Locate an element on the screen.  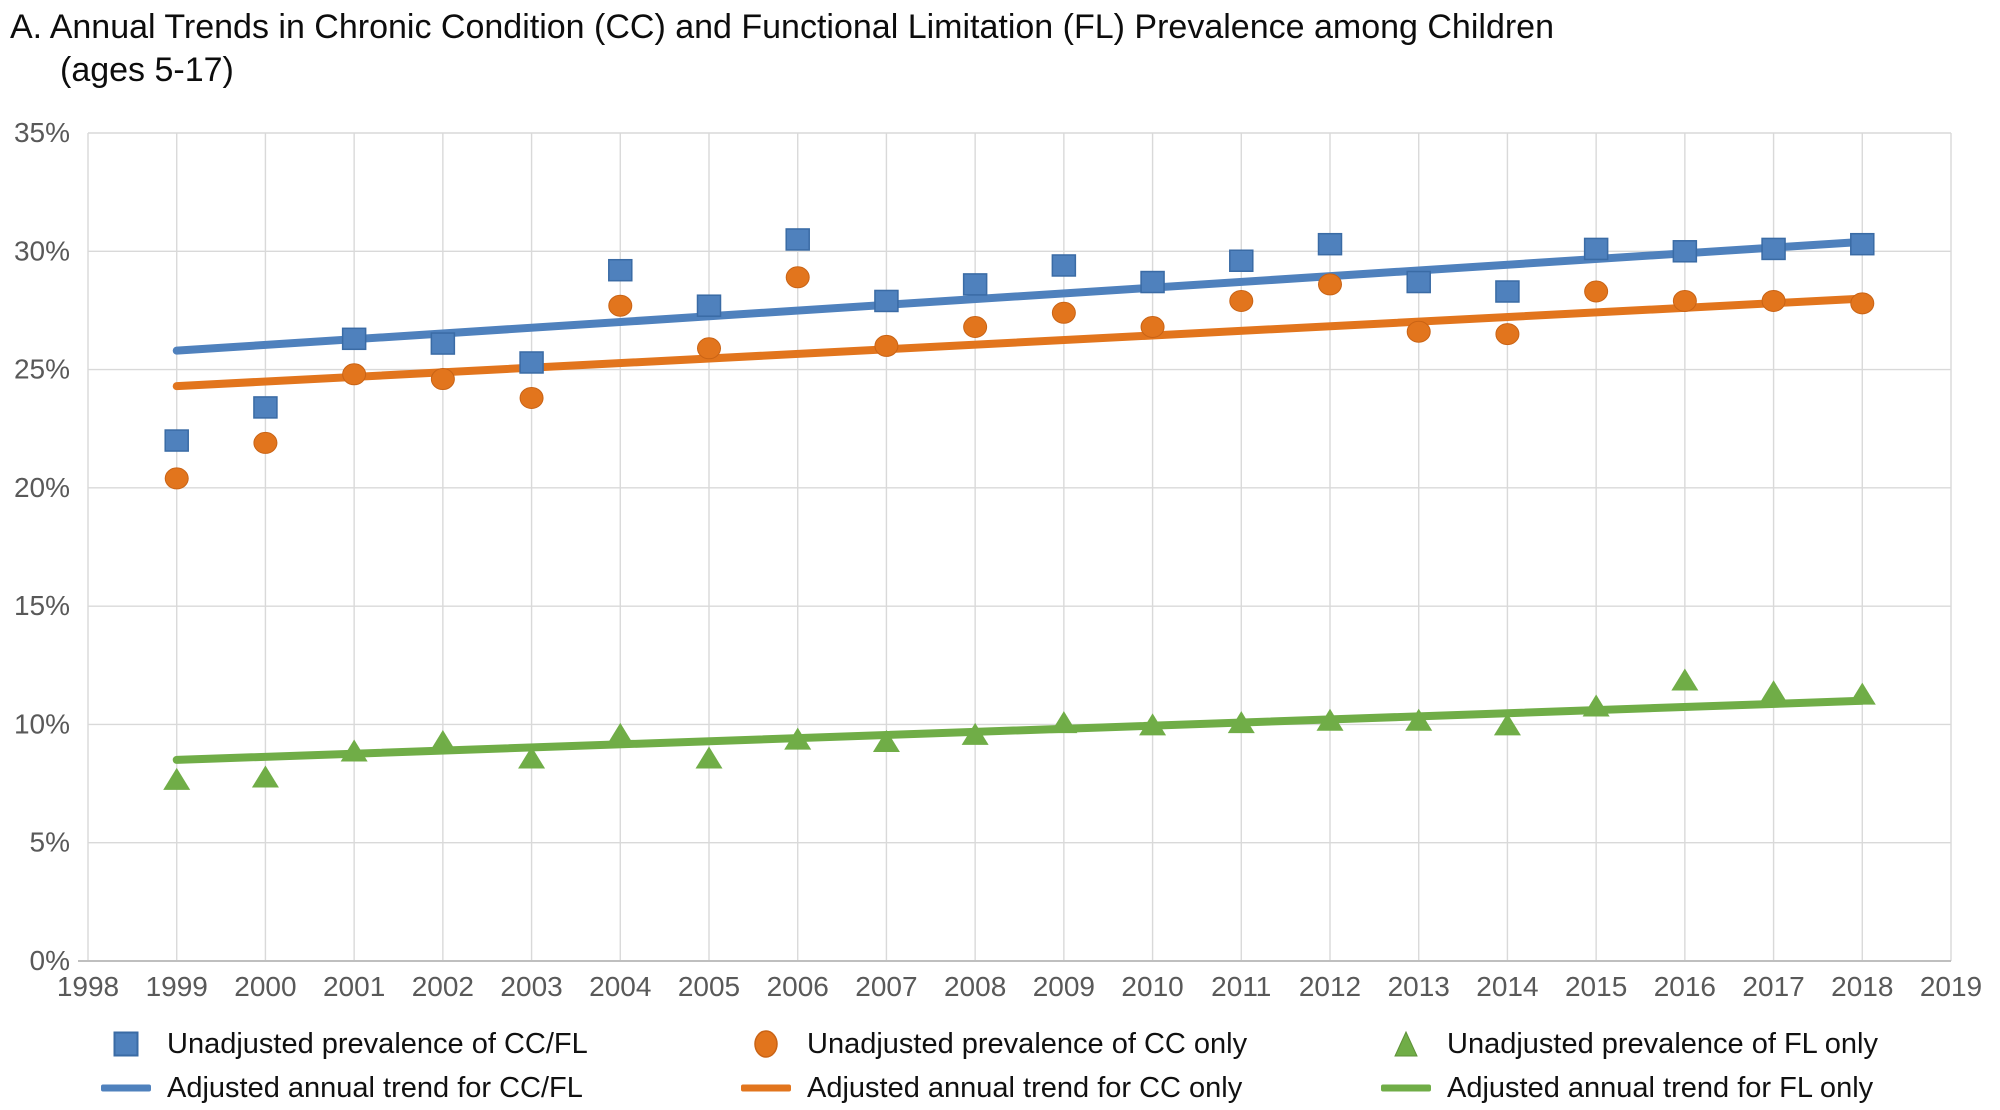
legend-label: Unadjusted prevalence of CC/FL is located at coordinates (377, 1043).